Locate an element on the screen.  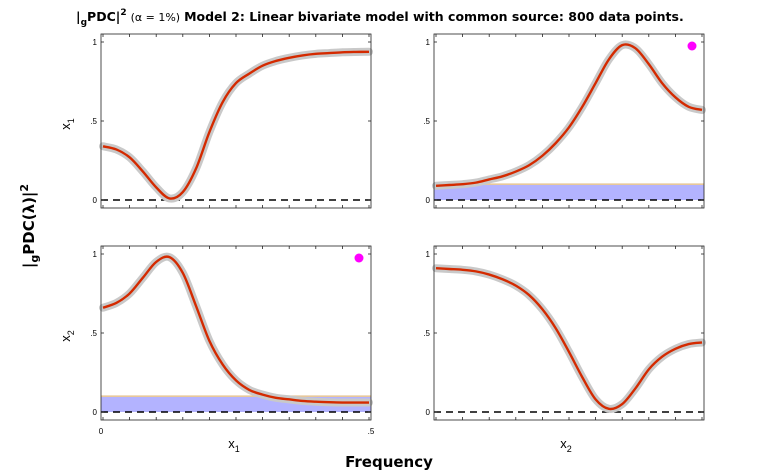
panel-x2-from-x1: 0 .5 1 0 .5 is located at coordinates (232, 340).